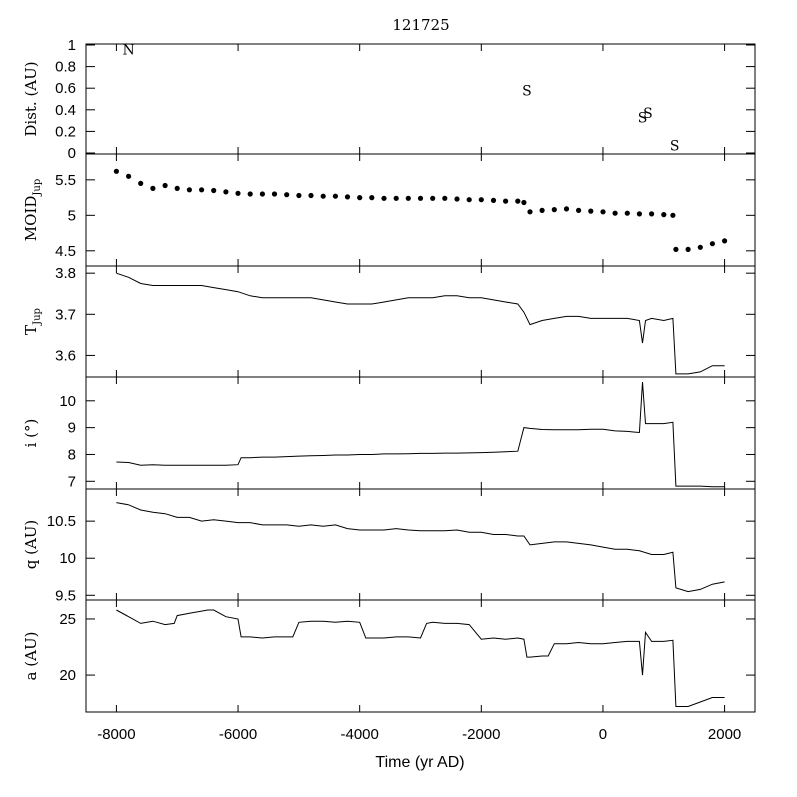  What do you see at coordinates (65, 273) in the screenshot?
I see `y-tick-label: 3.8` at bounding box center [65, 273].